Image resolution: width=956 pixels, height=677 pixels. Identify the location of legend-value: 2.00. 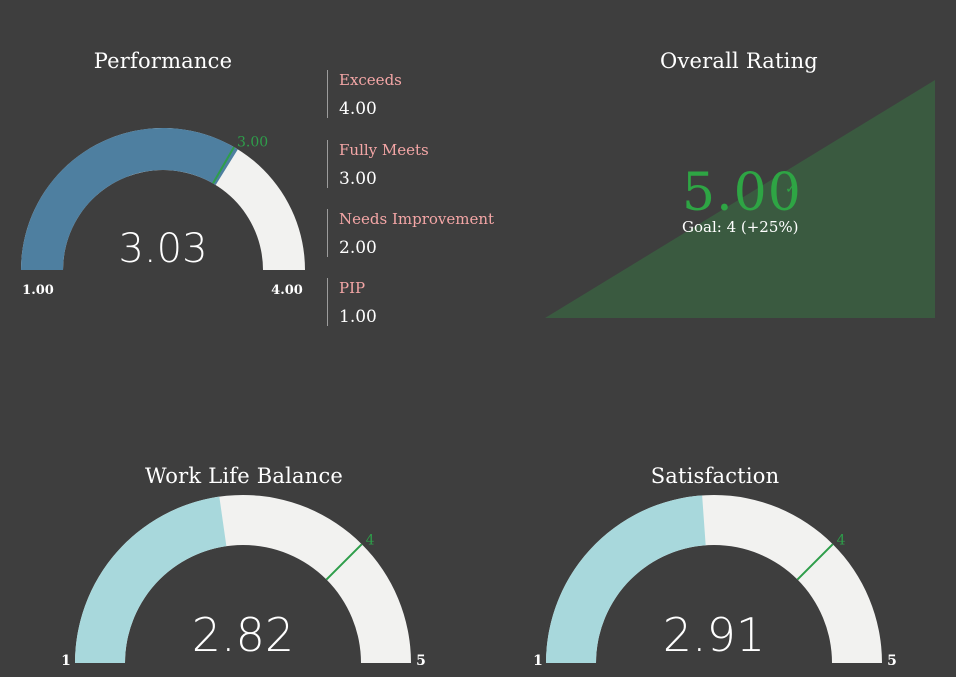
(358, 248).